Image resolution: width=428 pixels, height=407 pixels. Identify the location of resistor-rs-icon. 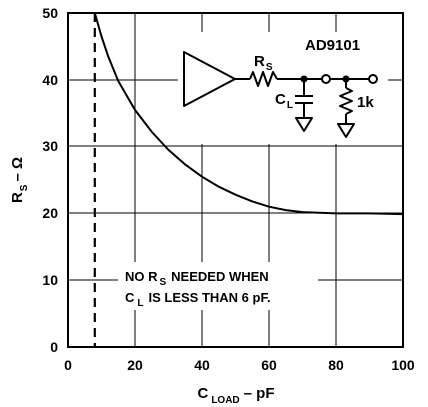
(263, 79).